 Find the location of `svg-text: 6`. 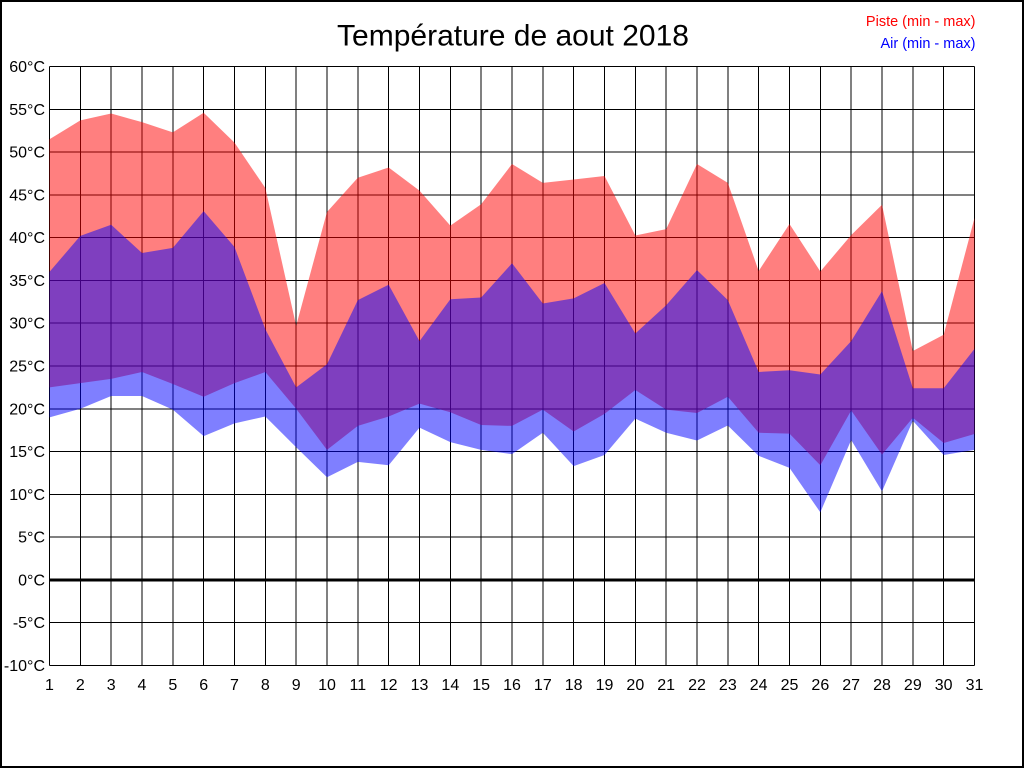

svg-text: 6 is located at coordinates (203, 685).